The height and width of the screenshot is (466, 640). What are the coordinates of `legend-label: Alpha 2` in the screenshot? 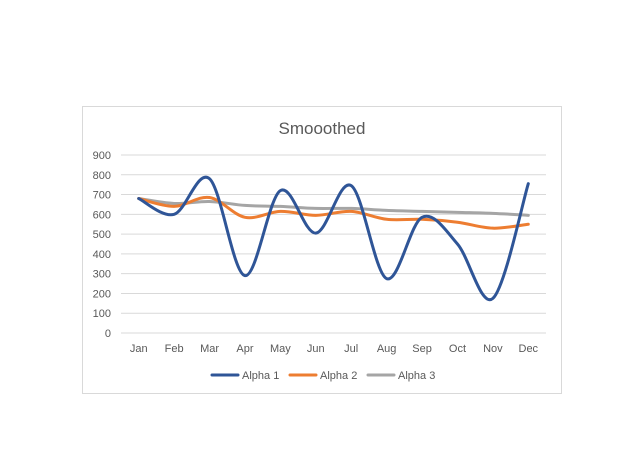 It's located at (338, 376).